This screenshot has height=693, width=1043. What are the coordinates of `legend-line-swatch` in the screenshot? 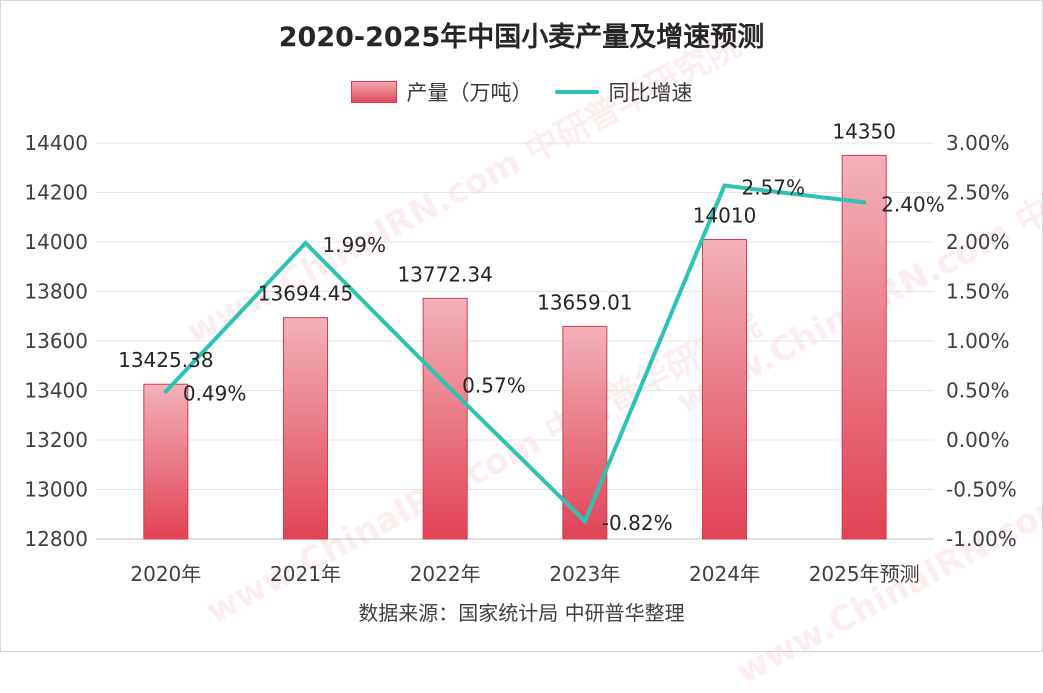 It's located at (576, 92).